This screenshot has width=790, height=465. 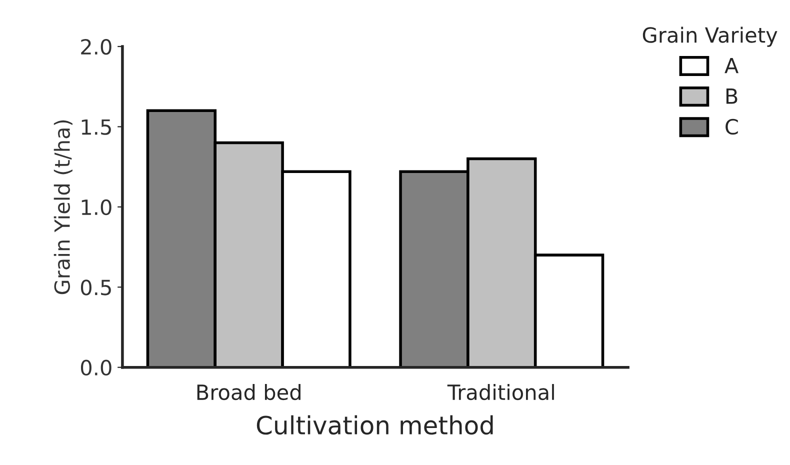 What do you see at coordinates (374, 425) in the screenshot?
I see `x-axis-title: Cultivation method` at bounding box center [374, 425].